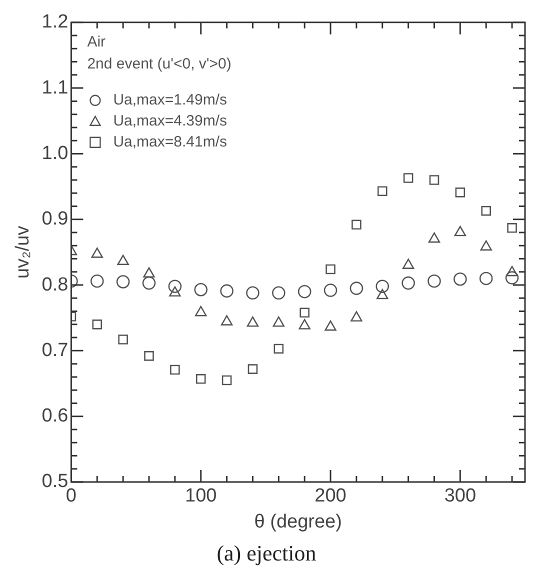 The height and width of the screenshot is (576, 547). What do you see at coordinates (23, 252) in the screenshot?
I see `y-axis-title: uv₂/uv` at bounding box center [23, 252].